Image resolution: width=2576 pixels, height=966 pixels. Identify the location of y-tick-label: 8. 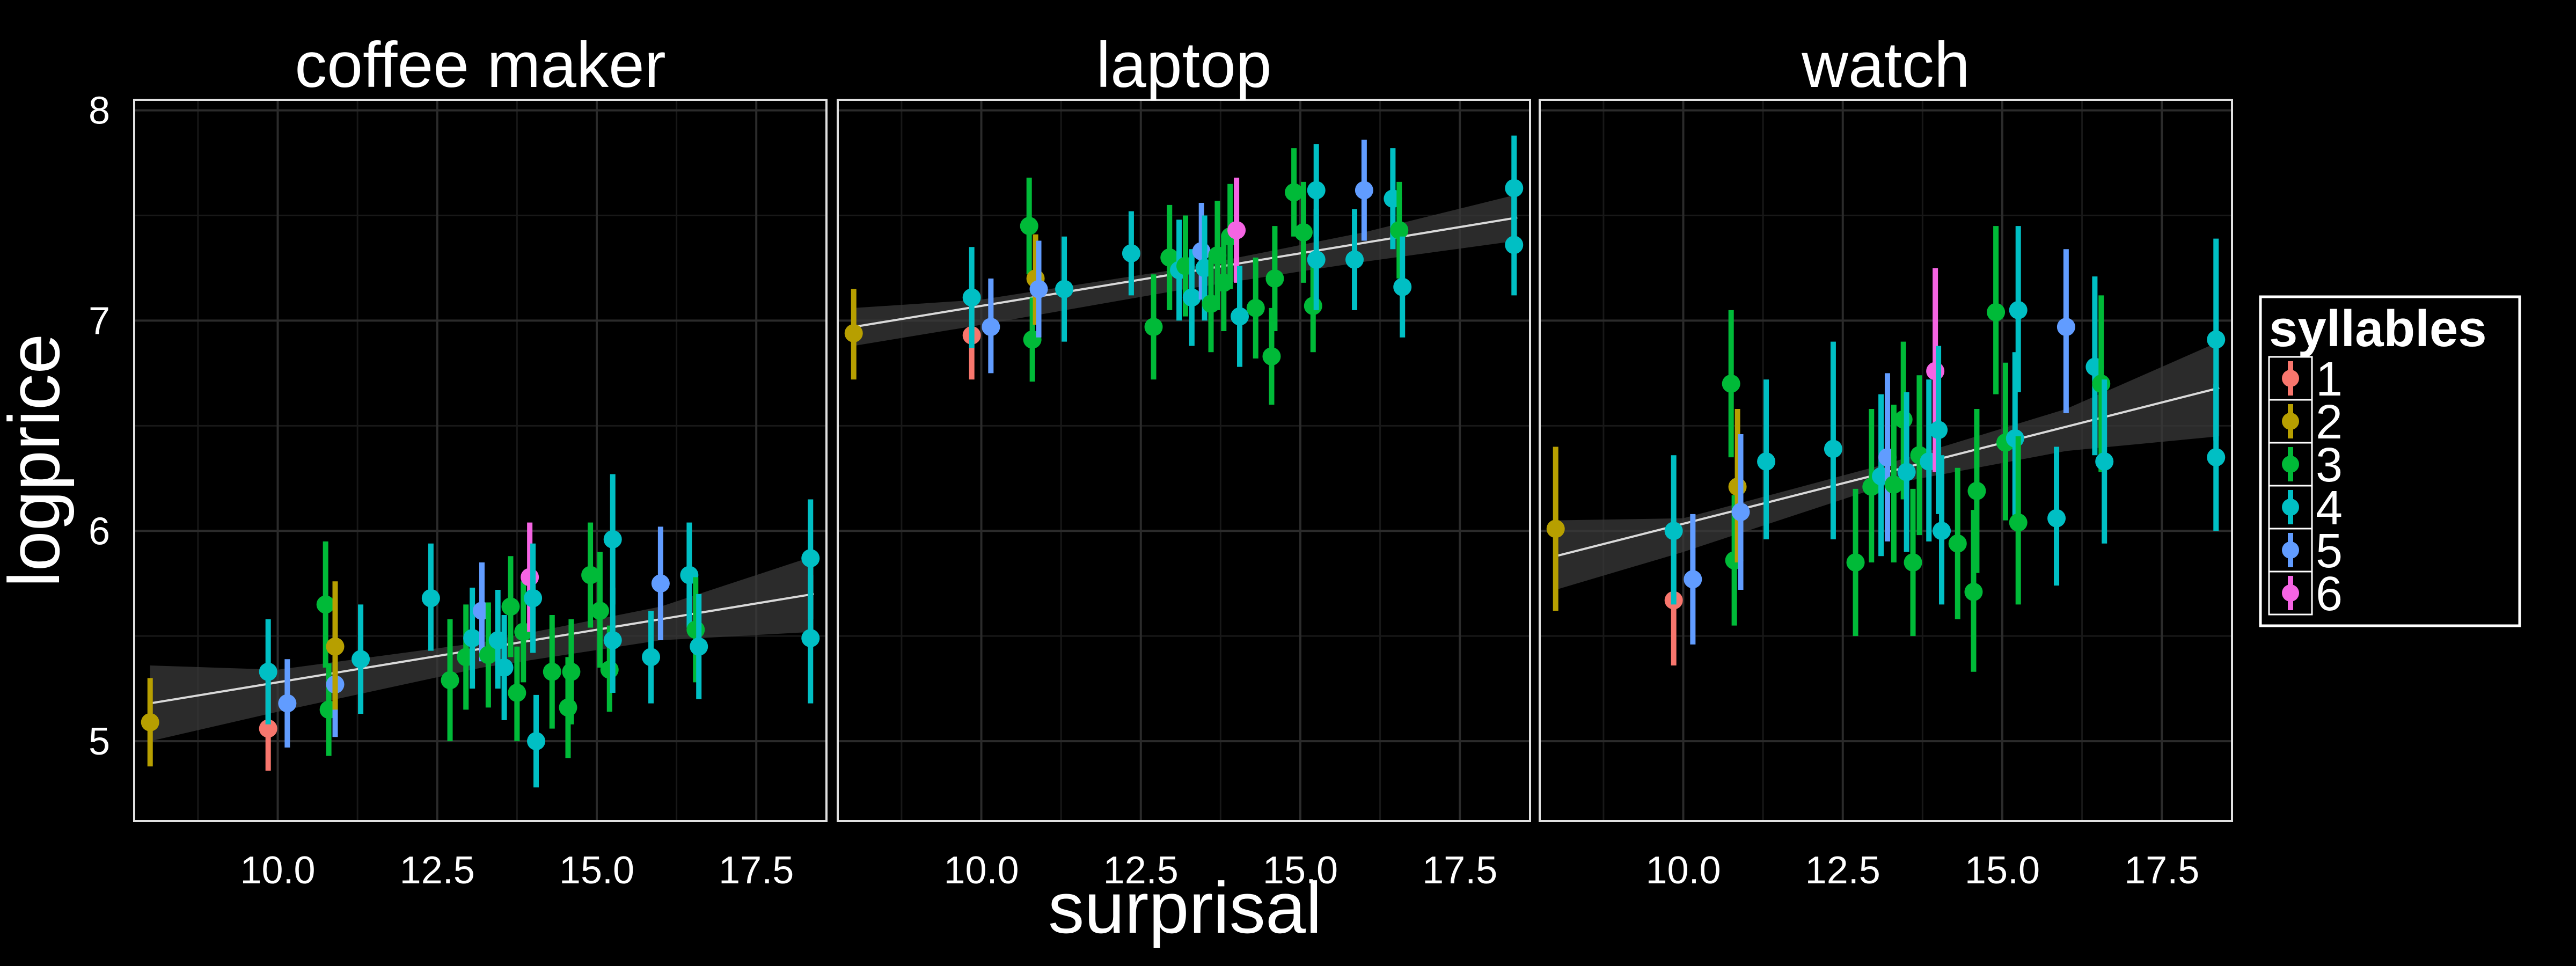
(99, 111).